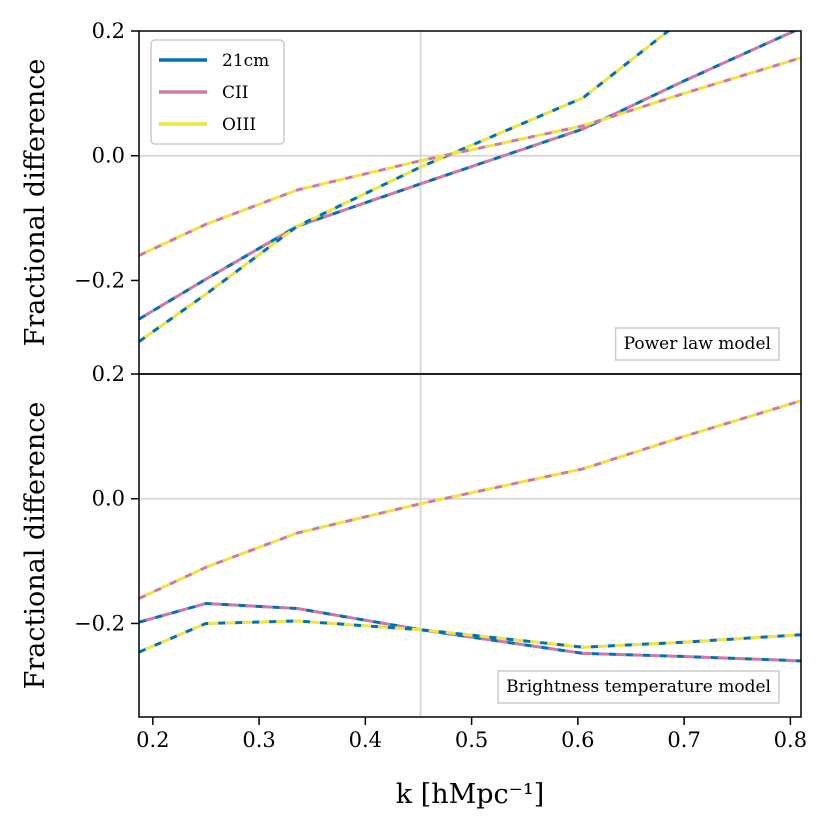 This screenshot has height=830, width=830. What do you see at coordinates (245, 61) in the screenshot?
I see `legend-label: 21cm` at bounding box center [245, 61].